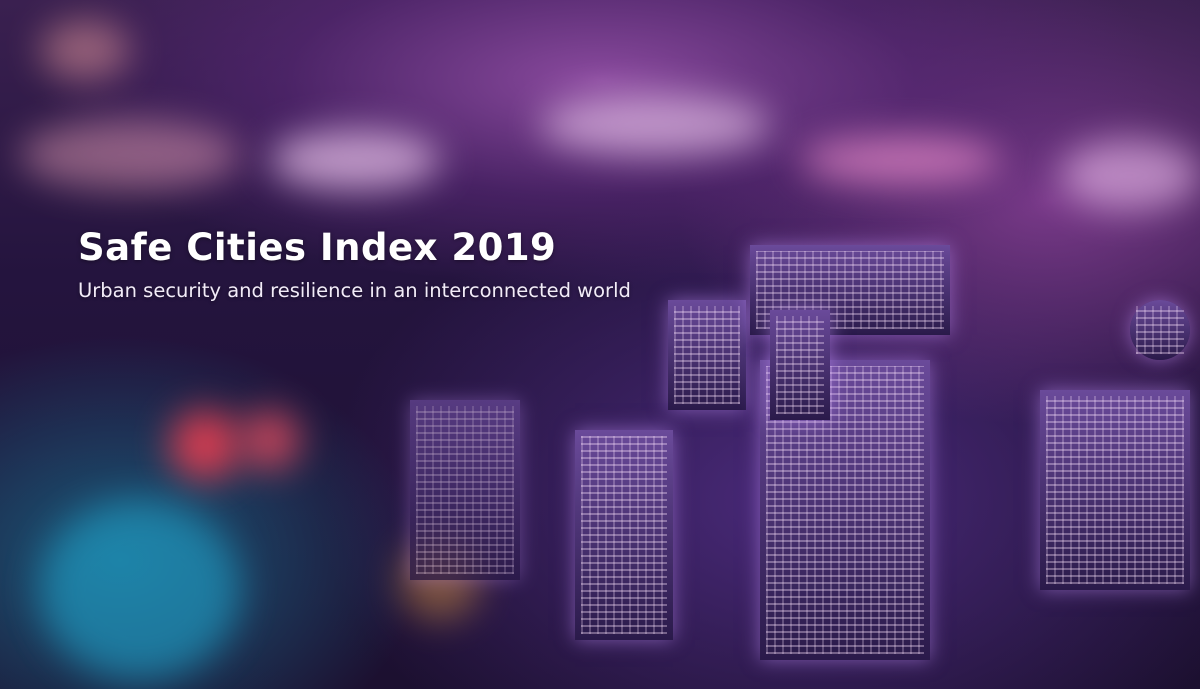 The height and width of the screenshot is (689, 1200). Describe the element at coordinates (317, 247) in the screenshot. I see `cover-title: Safe Cities Index 2019` at that location.